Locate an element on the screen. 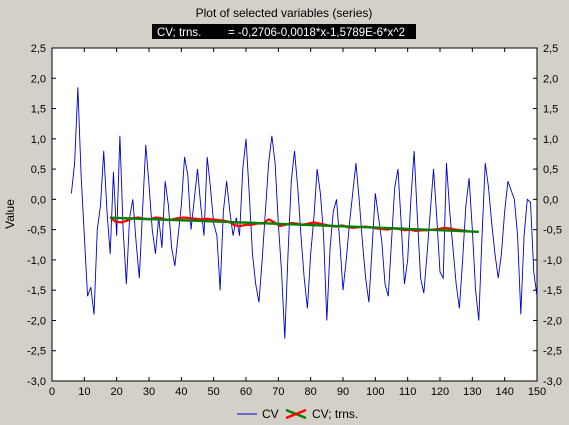 The width and height of the screenshot is (569, 425). x-tick-label: 70 is located at coordinates (278, 392).